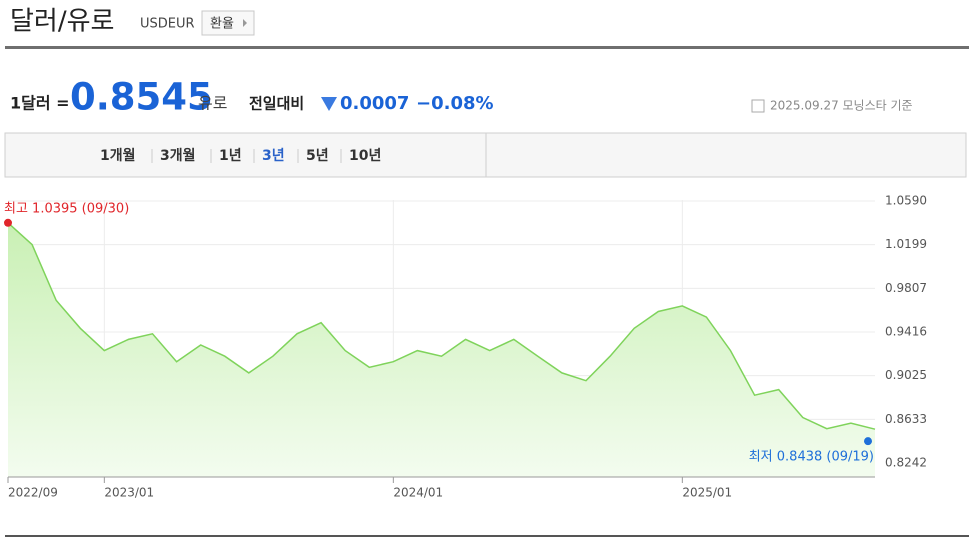 The image size is (969, 540). I want to click on min-point, so click(868, 441).